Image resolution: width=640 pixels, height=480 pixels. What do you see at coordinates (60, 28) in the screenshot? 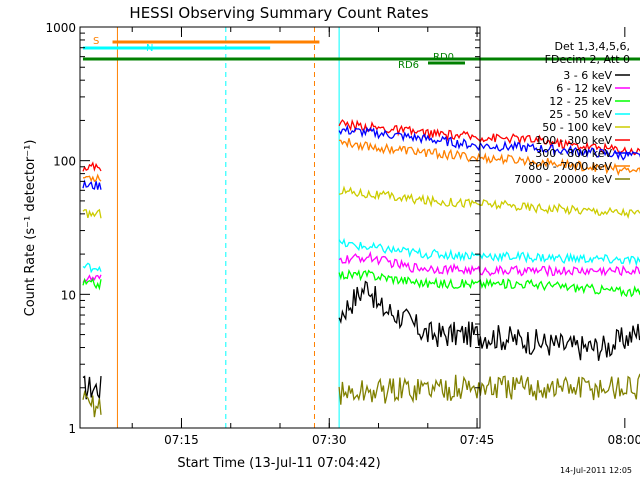
I see `y-tick-label: 1000` at bounding box center [60, 28].